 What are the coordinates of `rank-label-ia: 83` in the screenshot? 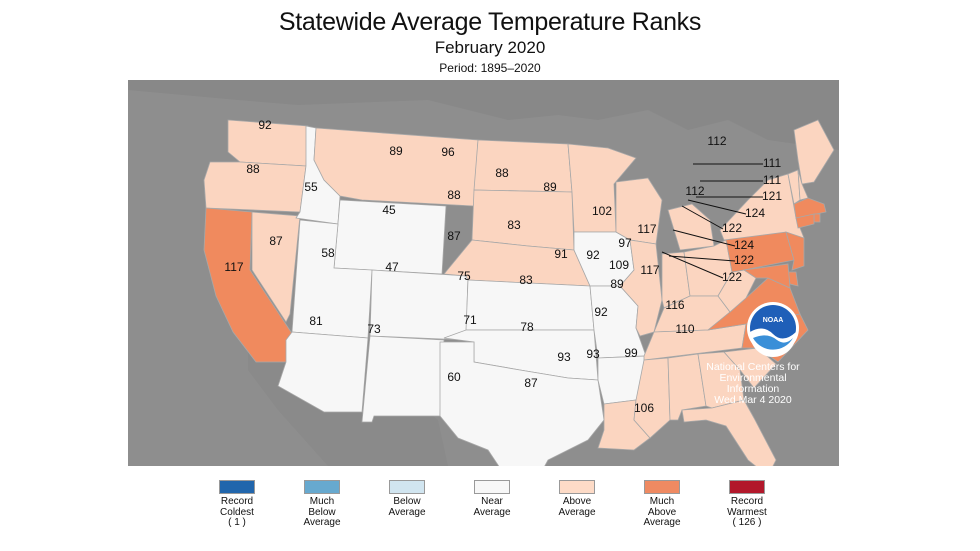 It's located at (514, 225).